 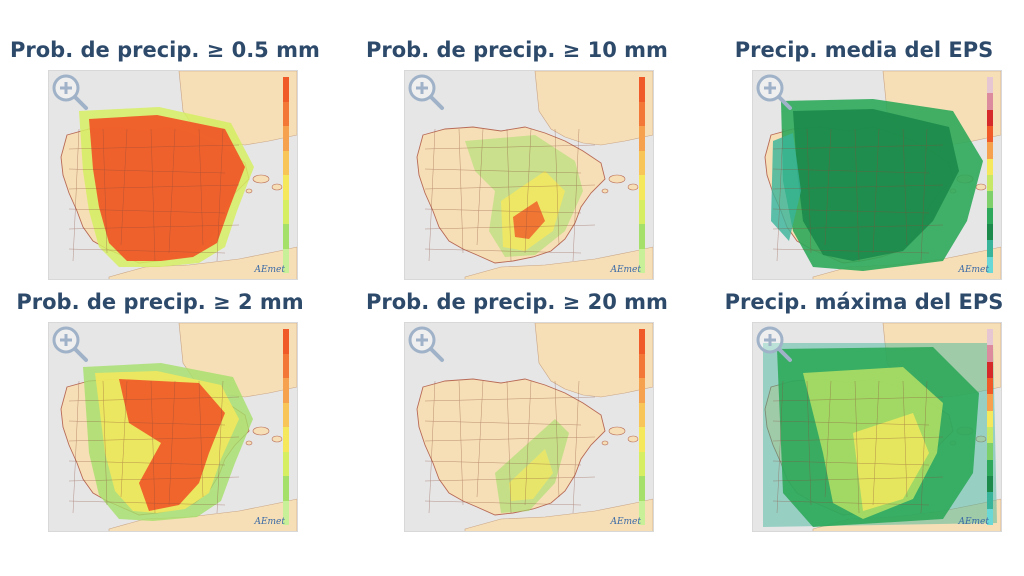 What do you see at coordinates (165, 50) in the screenshot?
I see `panel-title: Prob. de precip. ≥ 0.5 mm` at bounding box center [165, 50].